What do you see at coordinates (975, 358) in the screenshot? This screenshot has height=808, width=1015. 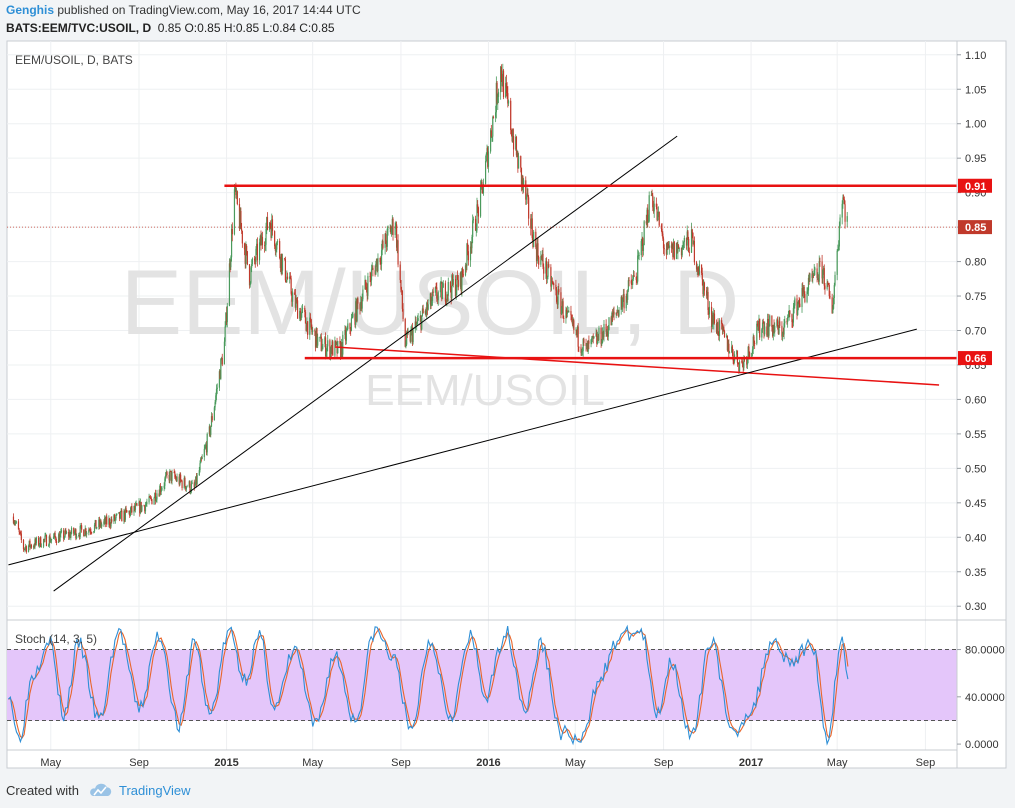 I see `level-label-bg` at bounding box center [975, 358].